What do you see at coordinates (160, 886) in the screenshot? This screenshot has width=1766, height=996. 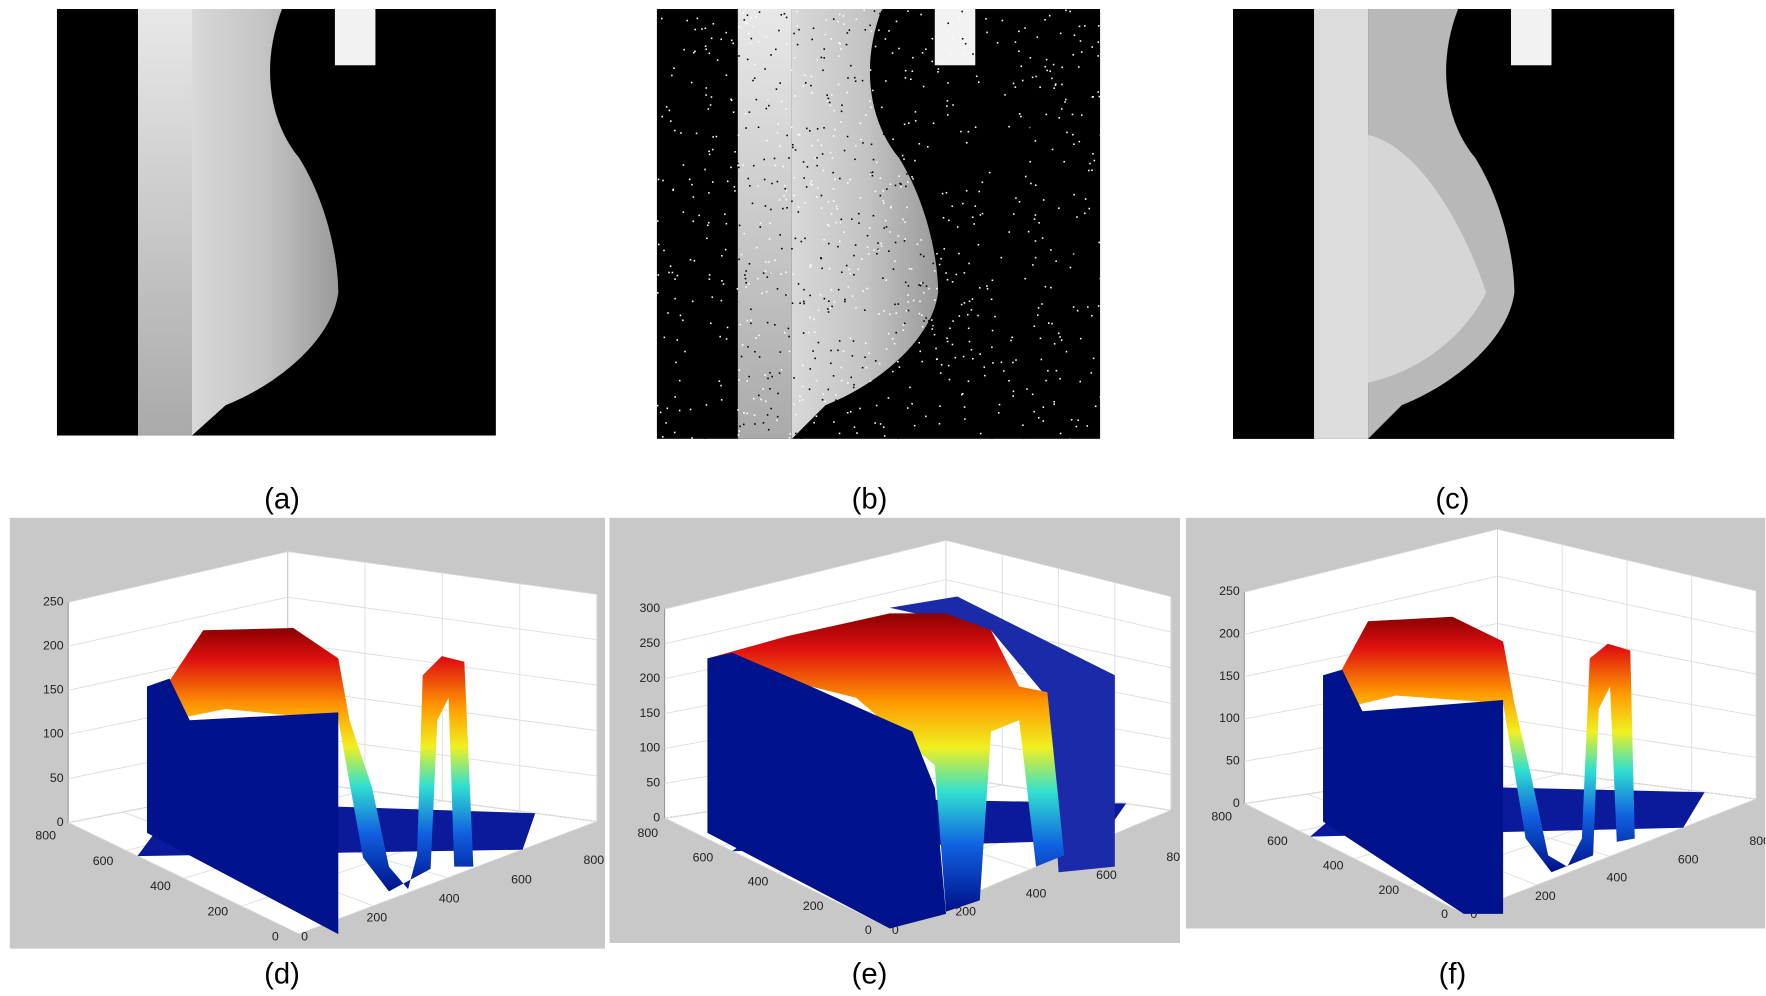 I see `y-tick-label: 400` at bounding box center [160, 886].